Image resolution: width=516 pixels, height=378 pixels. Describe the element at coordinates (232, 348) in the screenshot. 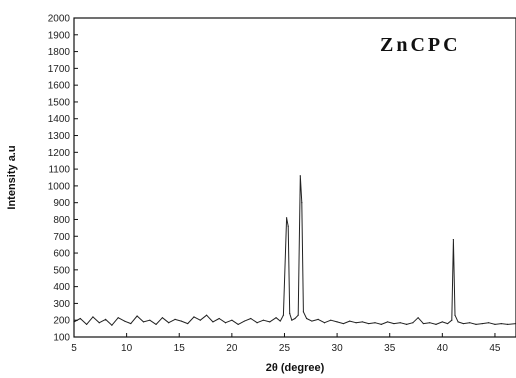

I see `x-tick-label: 20` at that location.